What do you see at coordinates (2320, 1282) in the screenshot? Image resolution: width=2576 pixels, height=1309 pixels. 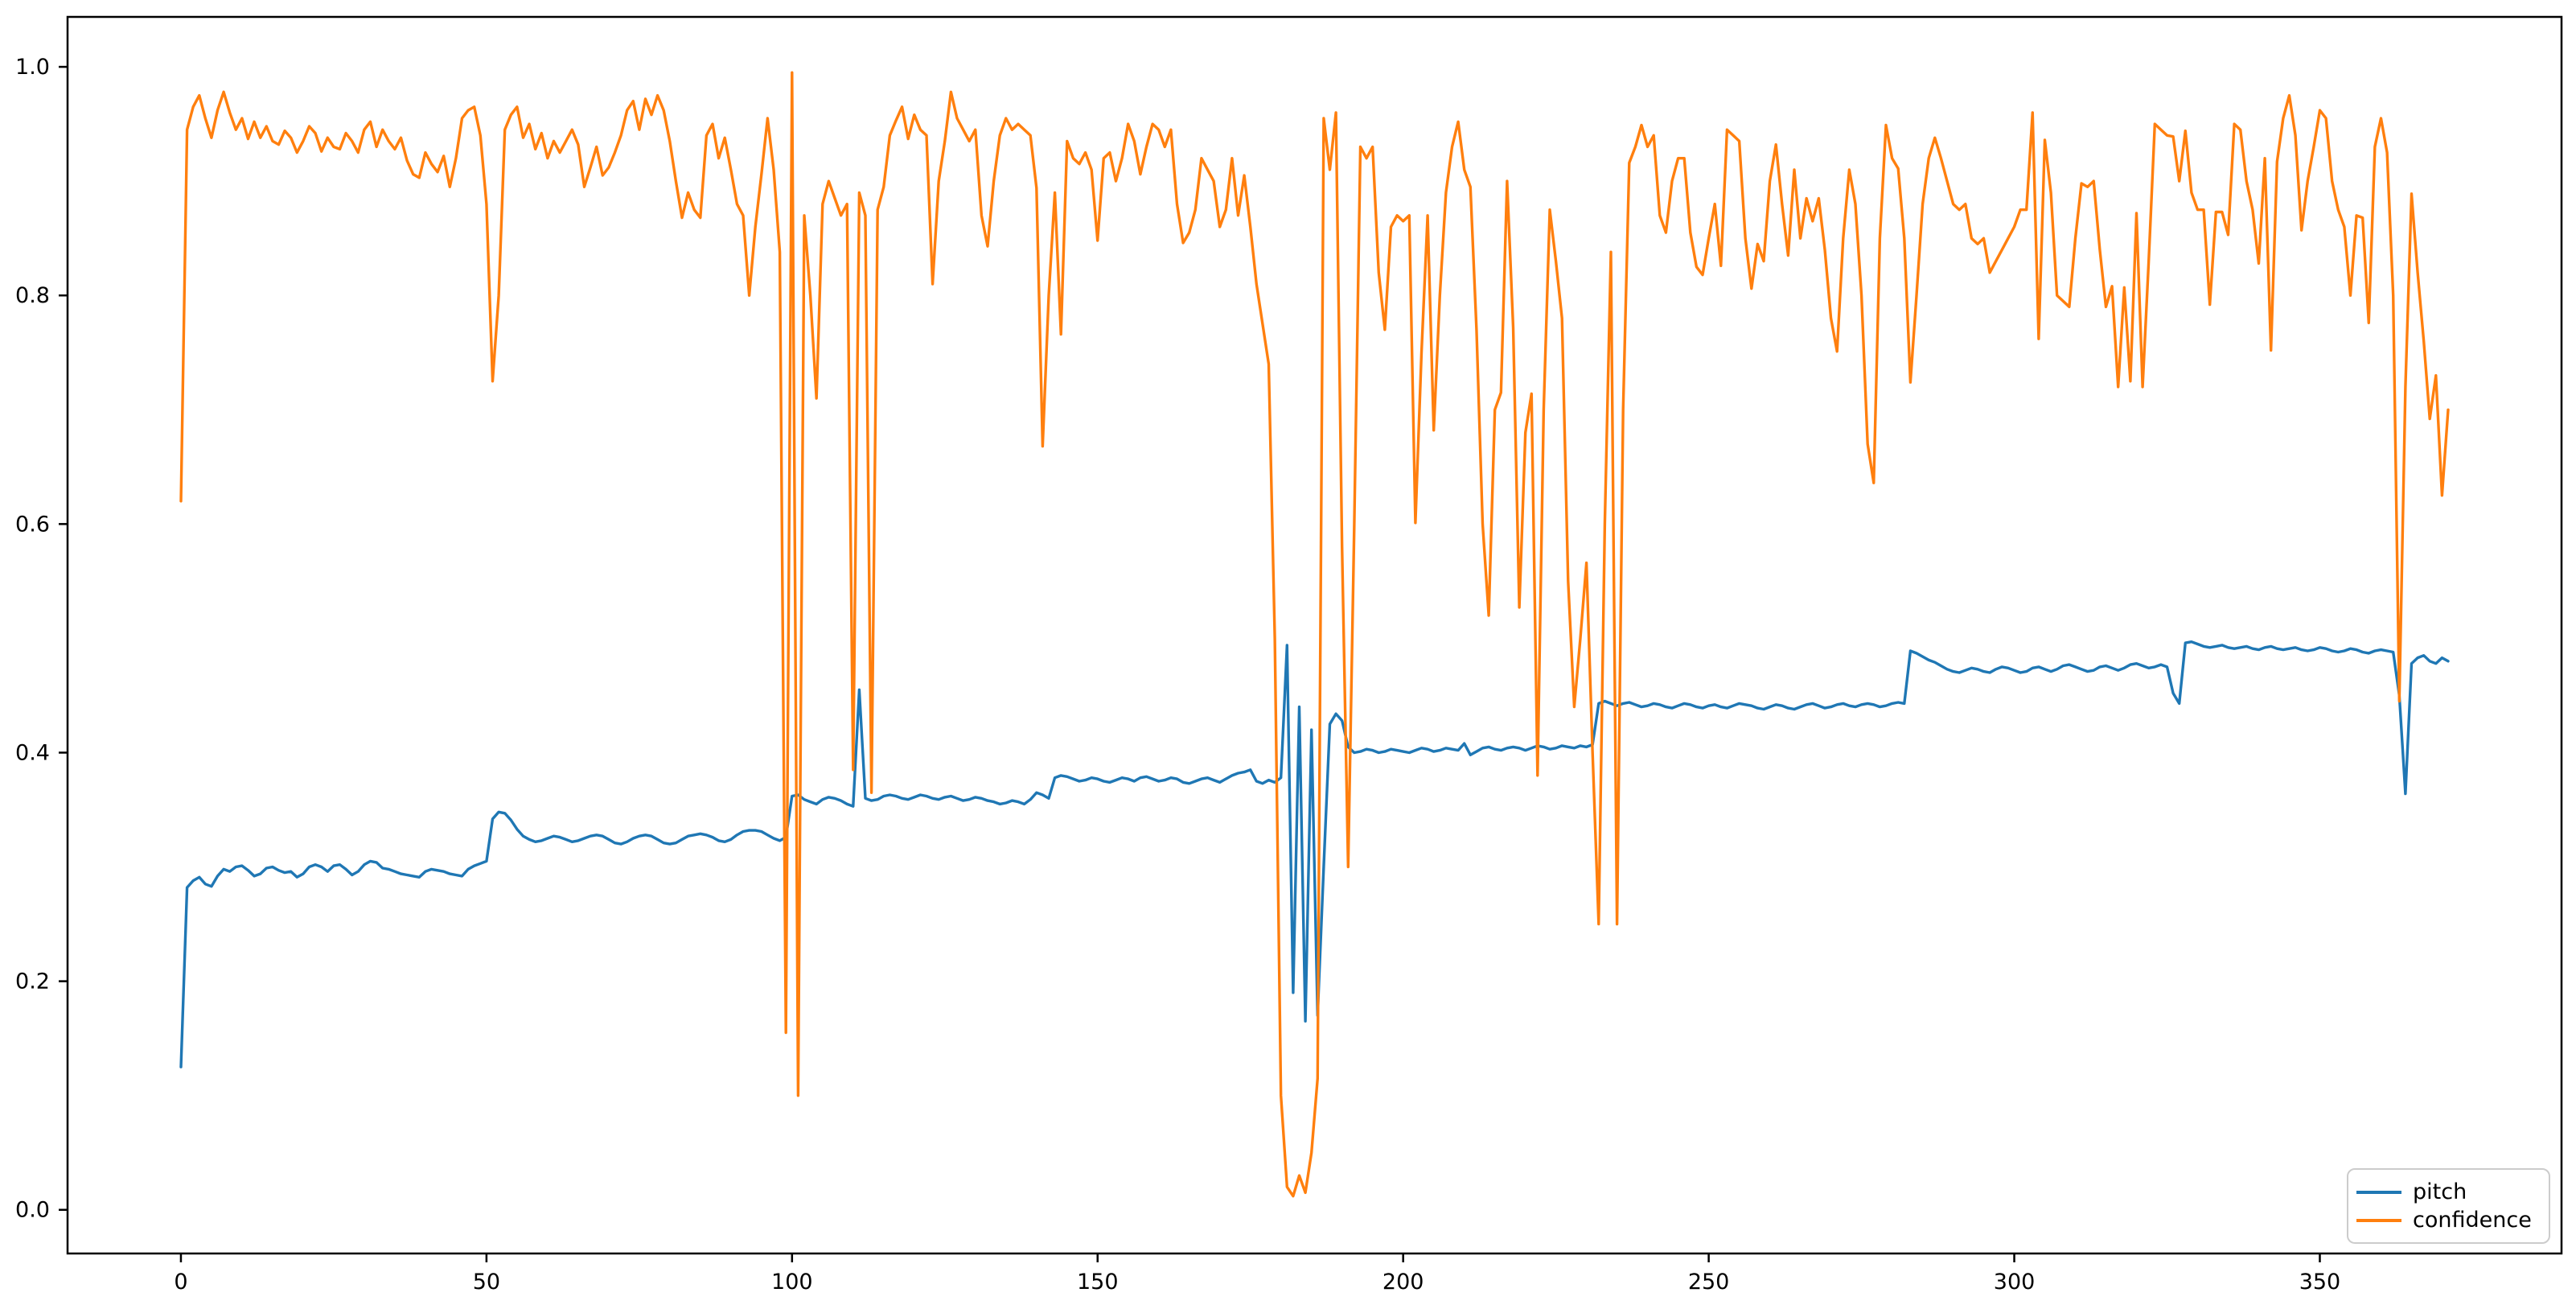 I see `x-tick-label: 350` at bounding box center [2320, 1282].